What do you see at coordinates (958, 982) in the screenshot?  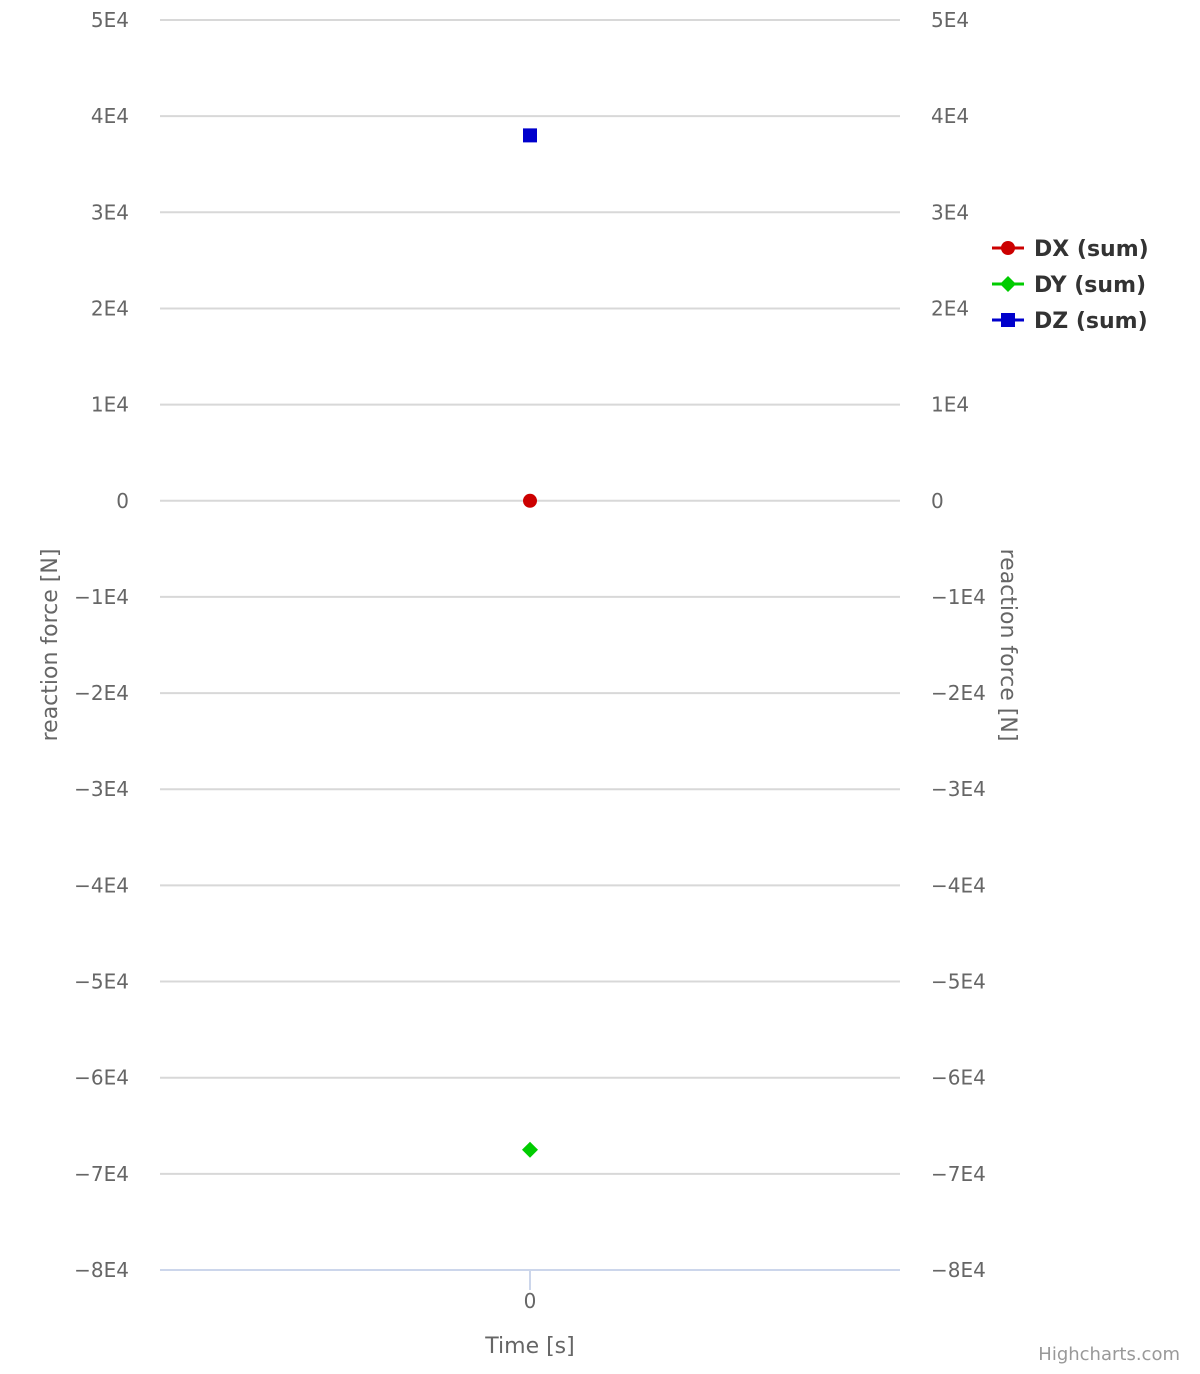 I see `y-tick-label-right: −5E4` at bounding box center [958, 982].